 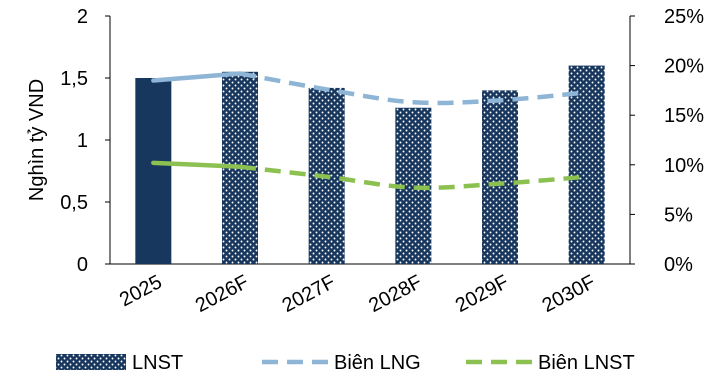 I want to click on x-tick-label: 2027F, so click(x=309, y=294).